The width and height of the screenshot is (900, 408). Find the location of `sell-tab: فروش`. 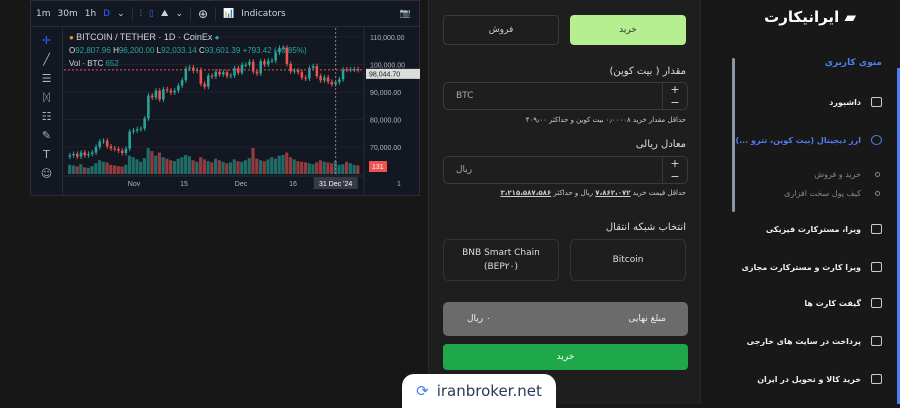

sell-tab: فروش is located at coordinates (501, 30).